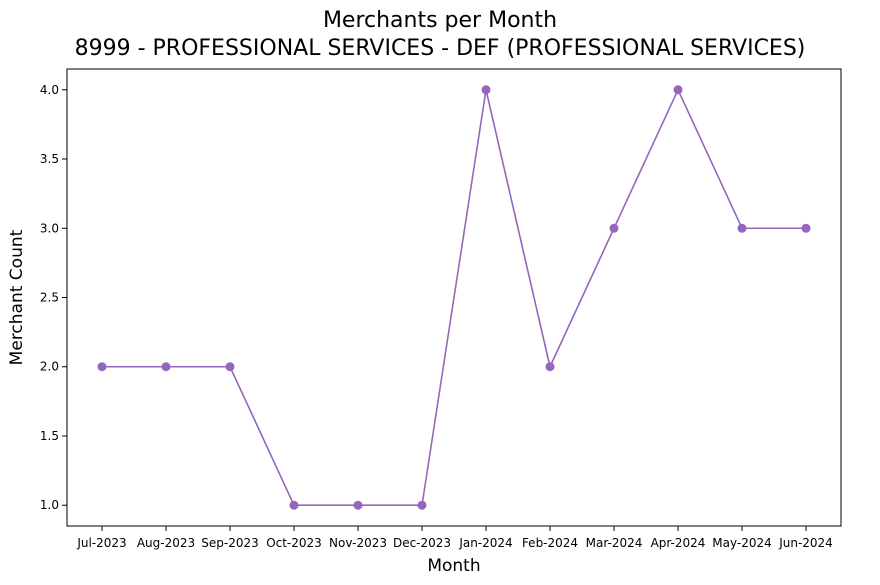 This screenshot has width=880, height=585. I want to click on x-tick-label: Nov-2023, so click(358, 543).